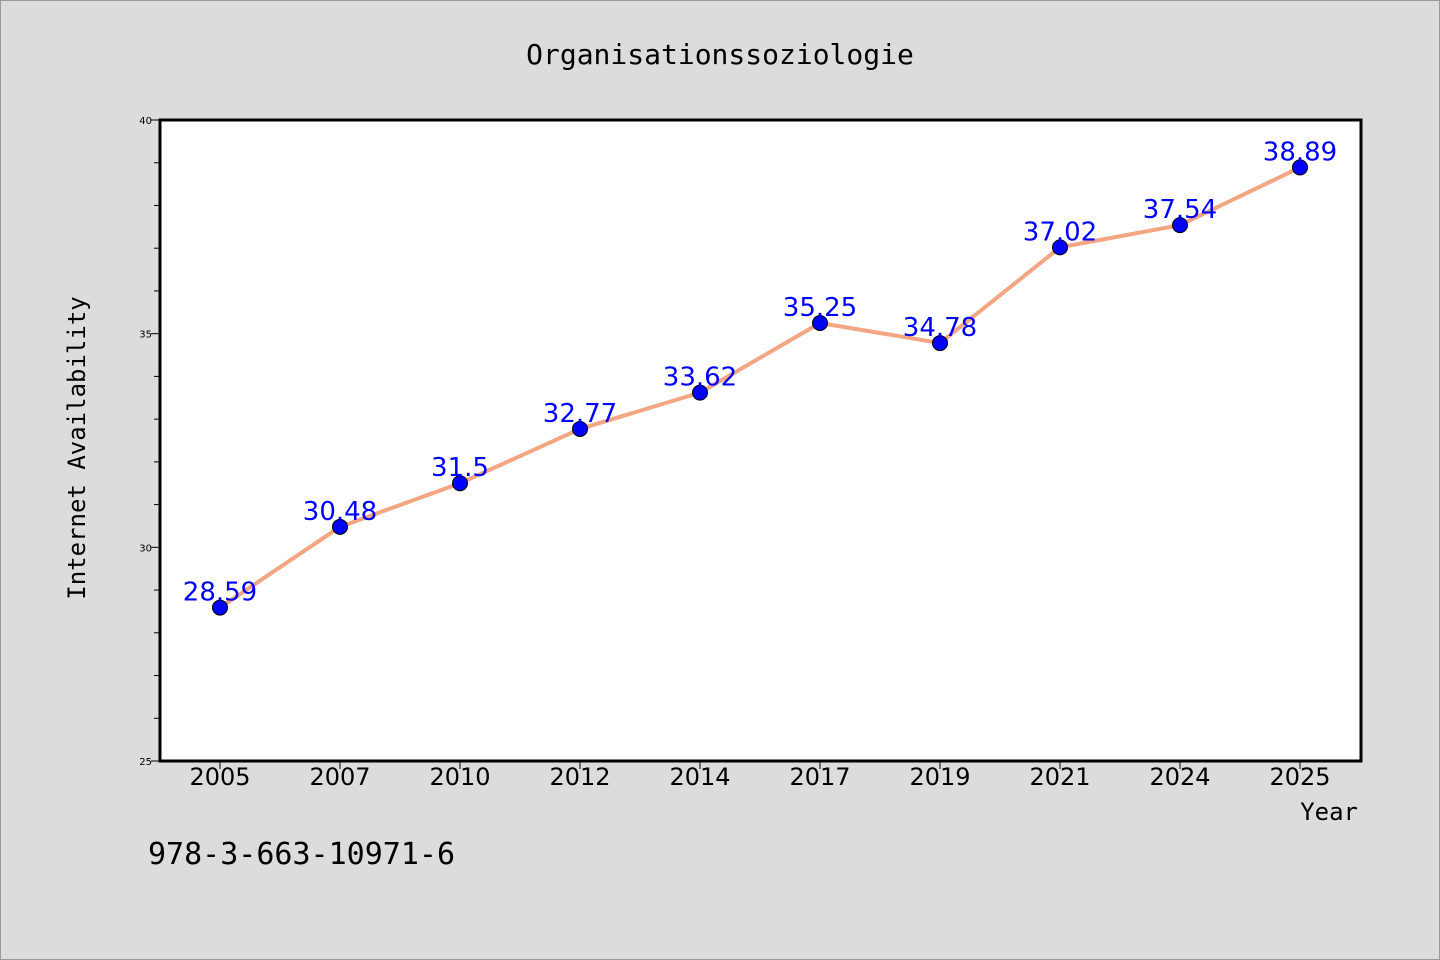 The image size is (1440, 960). Describe the element at coordinates (149, 442) in the screenshot. I see `y-axis-ticks: 25 30 35 40` at that location.